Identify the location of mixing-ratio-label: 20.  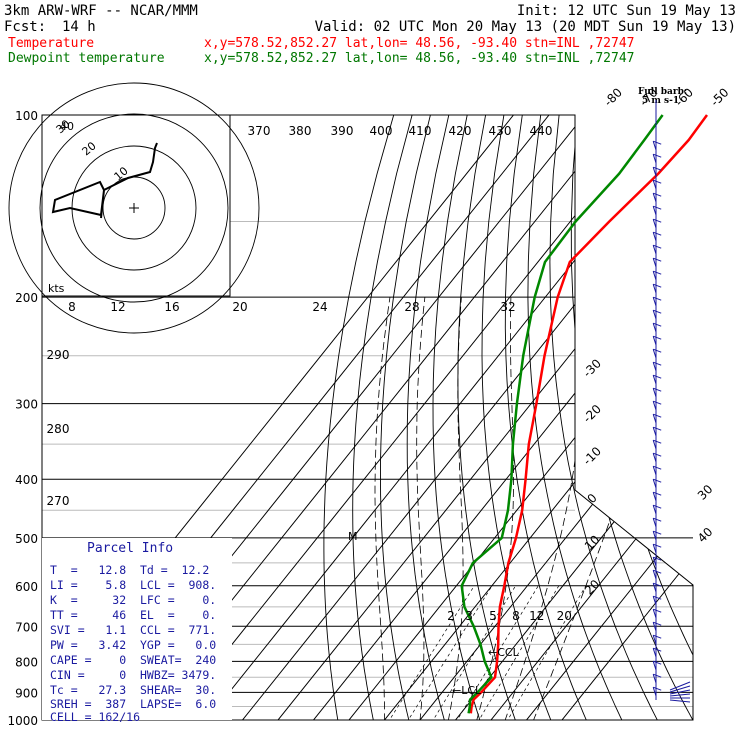
(564, 616).